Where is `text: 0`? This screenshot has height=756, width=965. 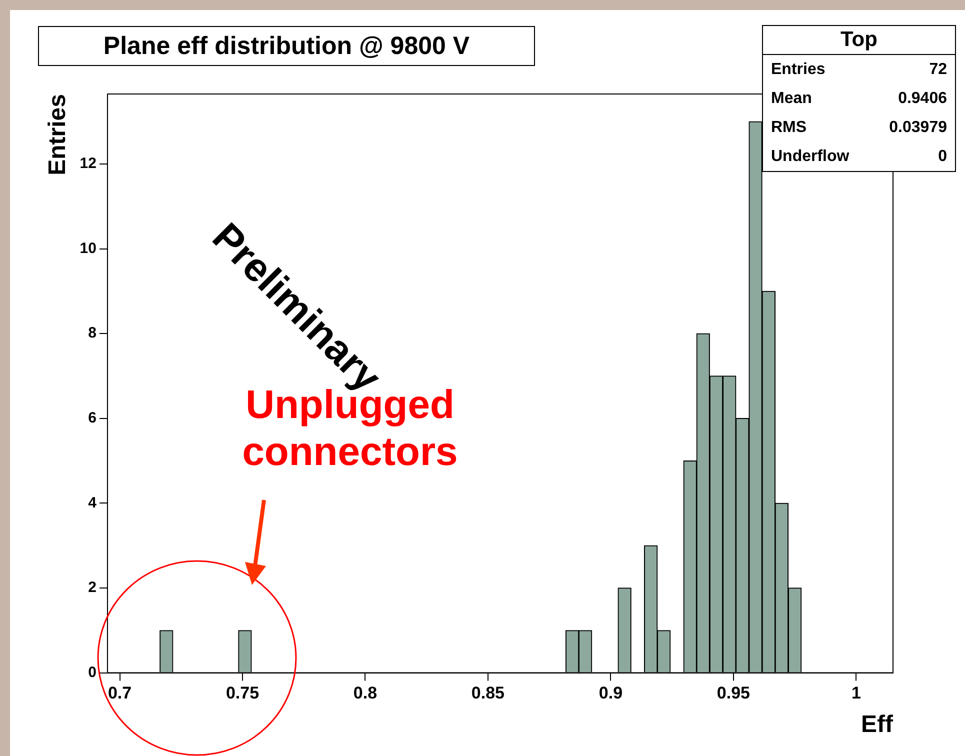 text: 0 is located at coordinates (942, 157).